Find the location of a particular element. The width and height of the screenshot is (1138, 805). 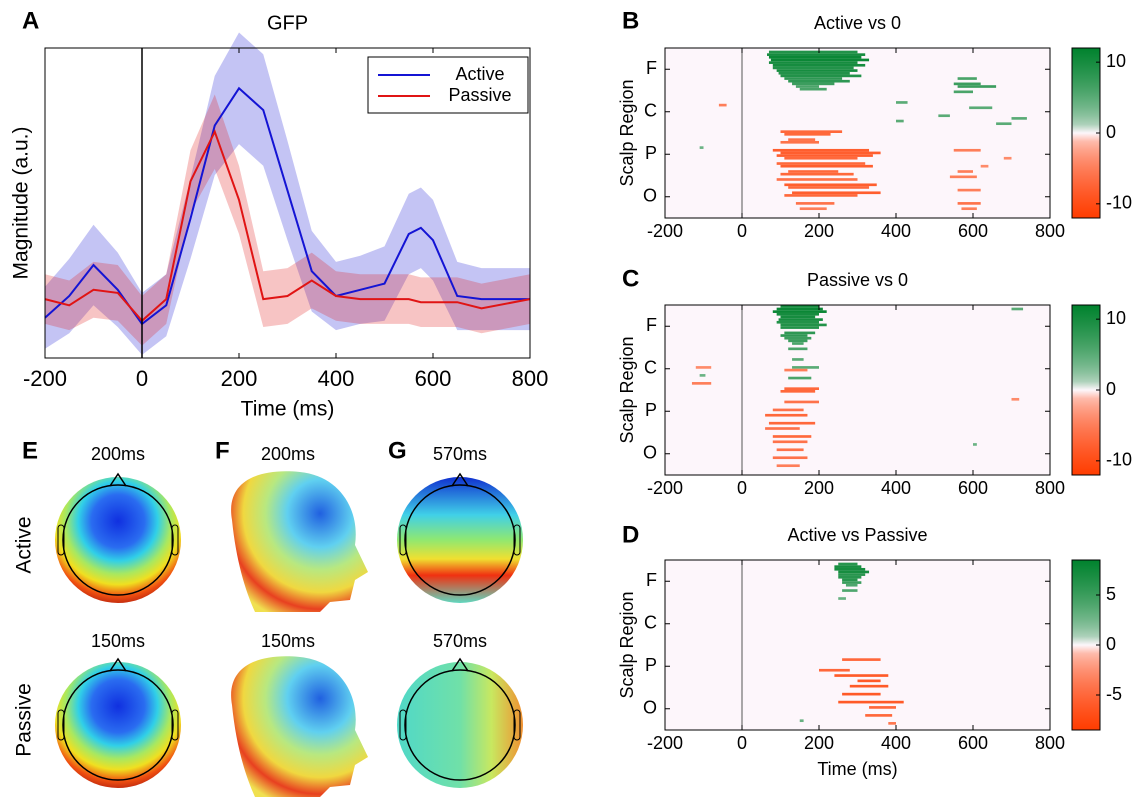

row-label: Passive is located at coordinates (24, 720).